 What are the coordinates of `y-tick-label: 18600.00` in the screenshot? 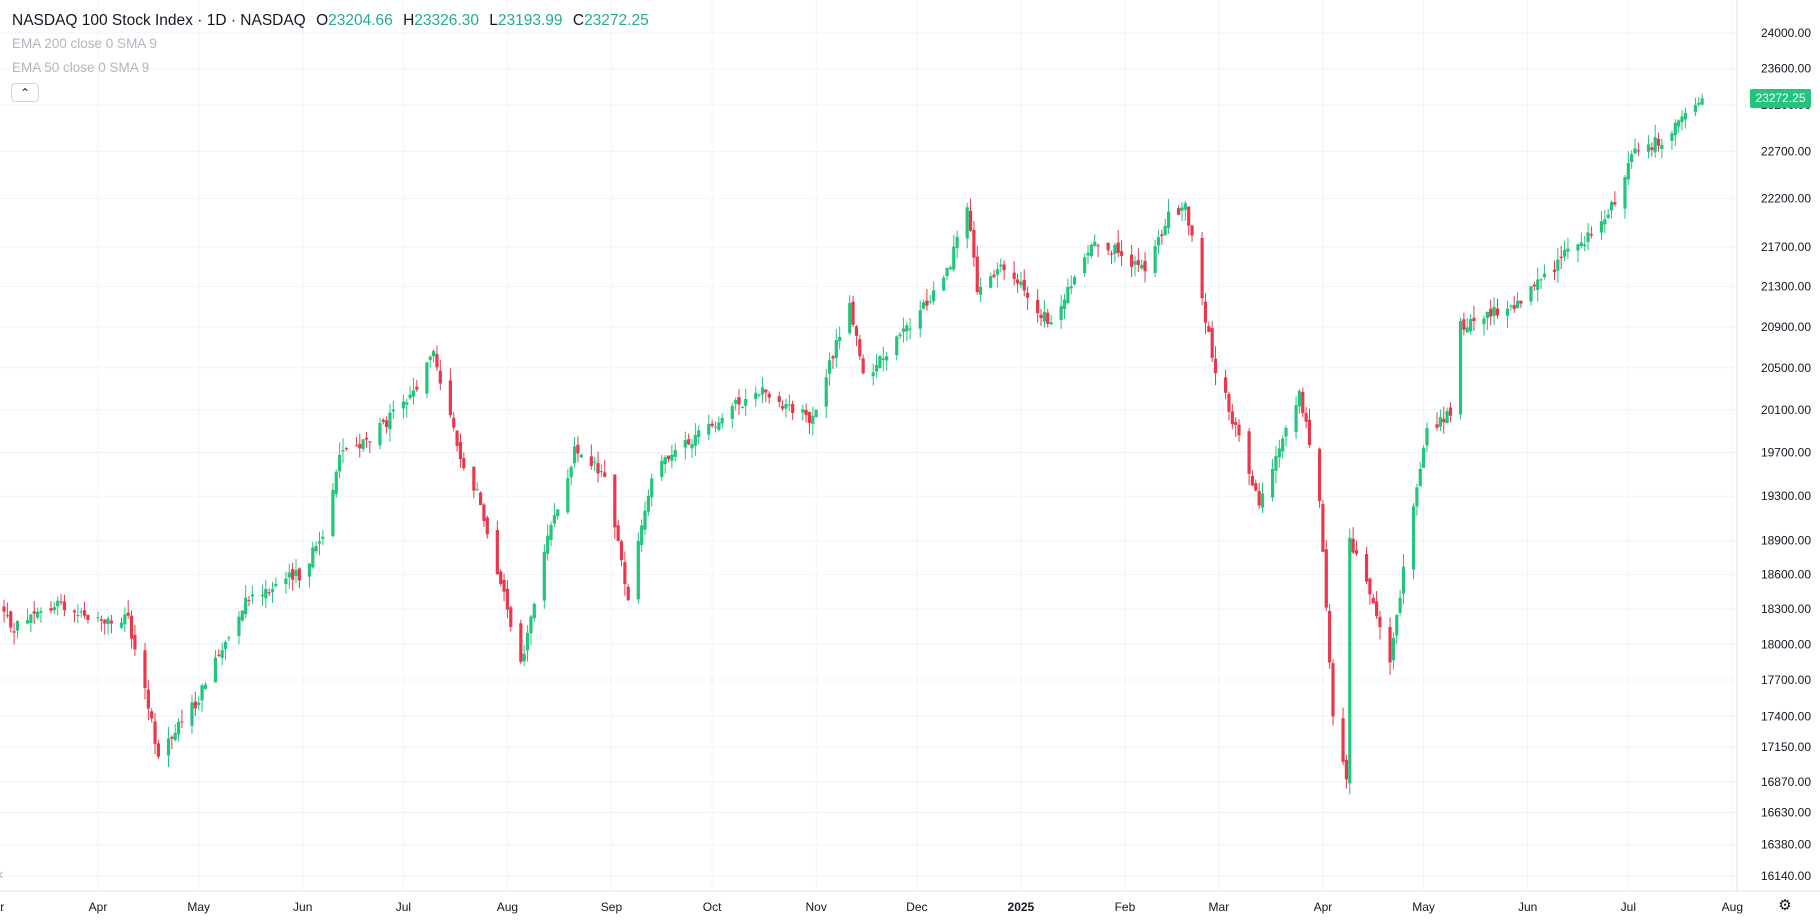 It's located at (1786, 575).